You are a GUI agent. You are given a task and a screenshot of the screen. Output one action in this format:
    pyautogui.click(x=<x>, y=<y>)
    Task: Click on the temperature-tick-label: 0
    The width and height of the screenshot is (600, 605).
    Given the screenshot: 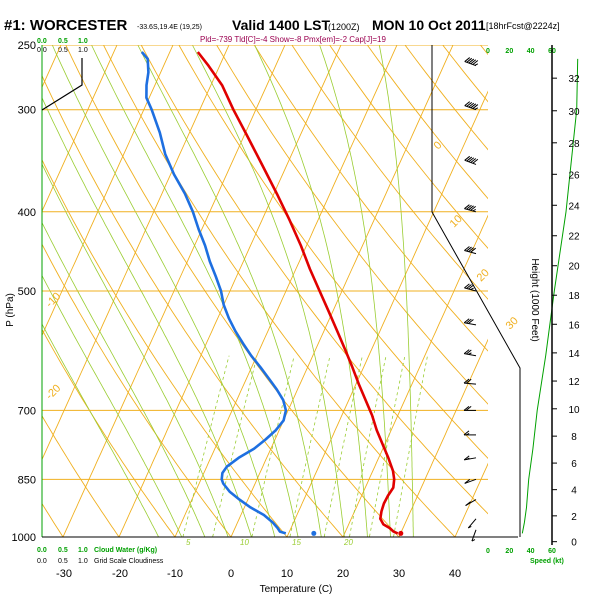 What is the action you would take?
    pyautogui.click(x=231, y=574)
    